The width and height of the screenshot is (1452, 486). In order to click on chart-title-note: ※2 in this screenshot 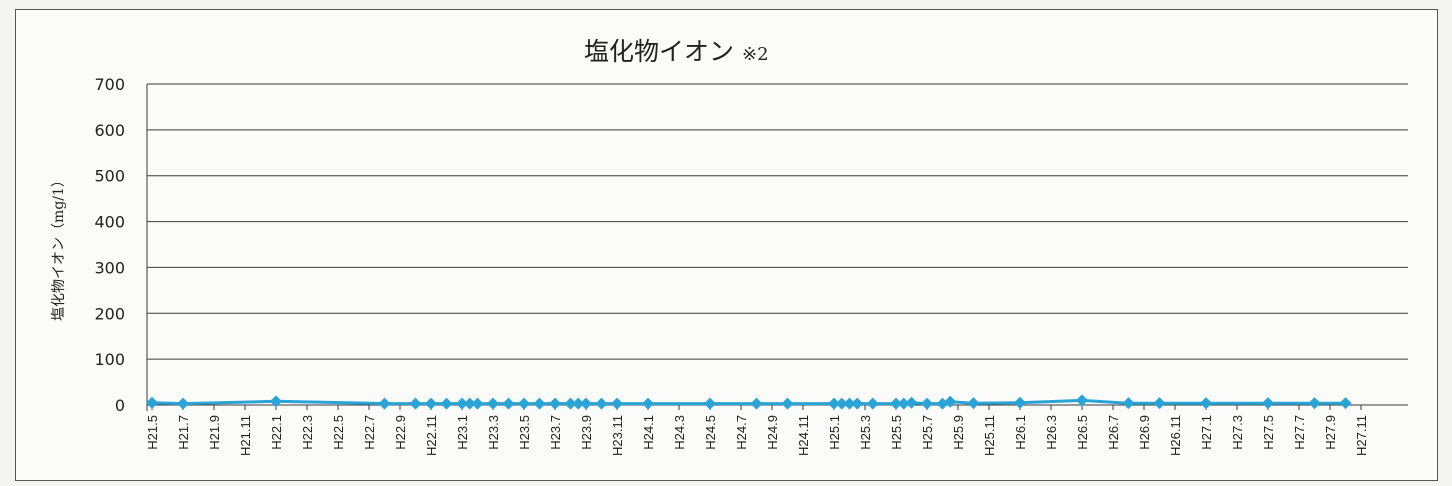, I will do `click(755, 54)`.